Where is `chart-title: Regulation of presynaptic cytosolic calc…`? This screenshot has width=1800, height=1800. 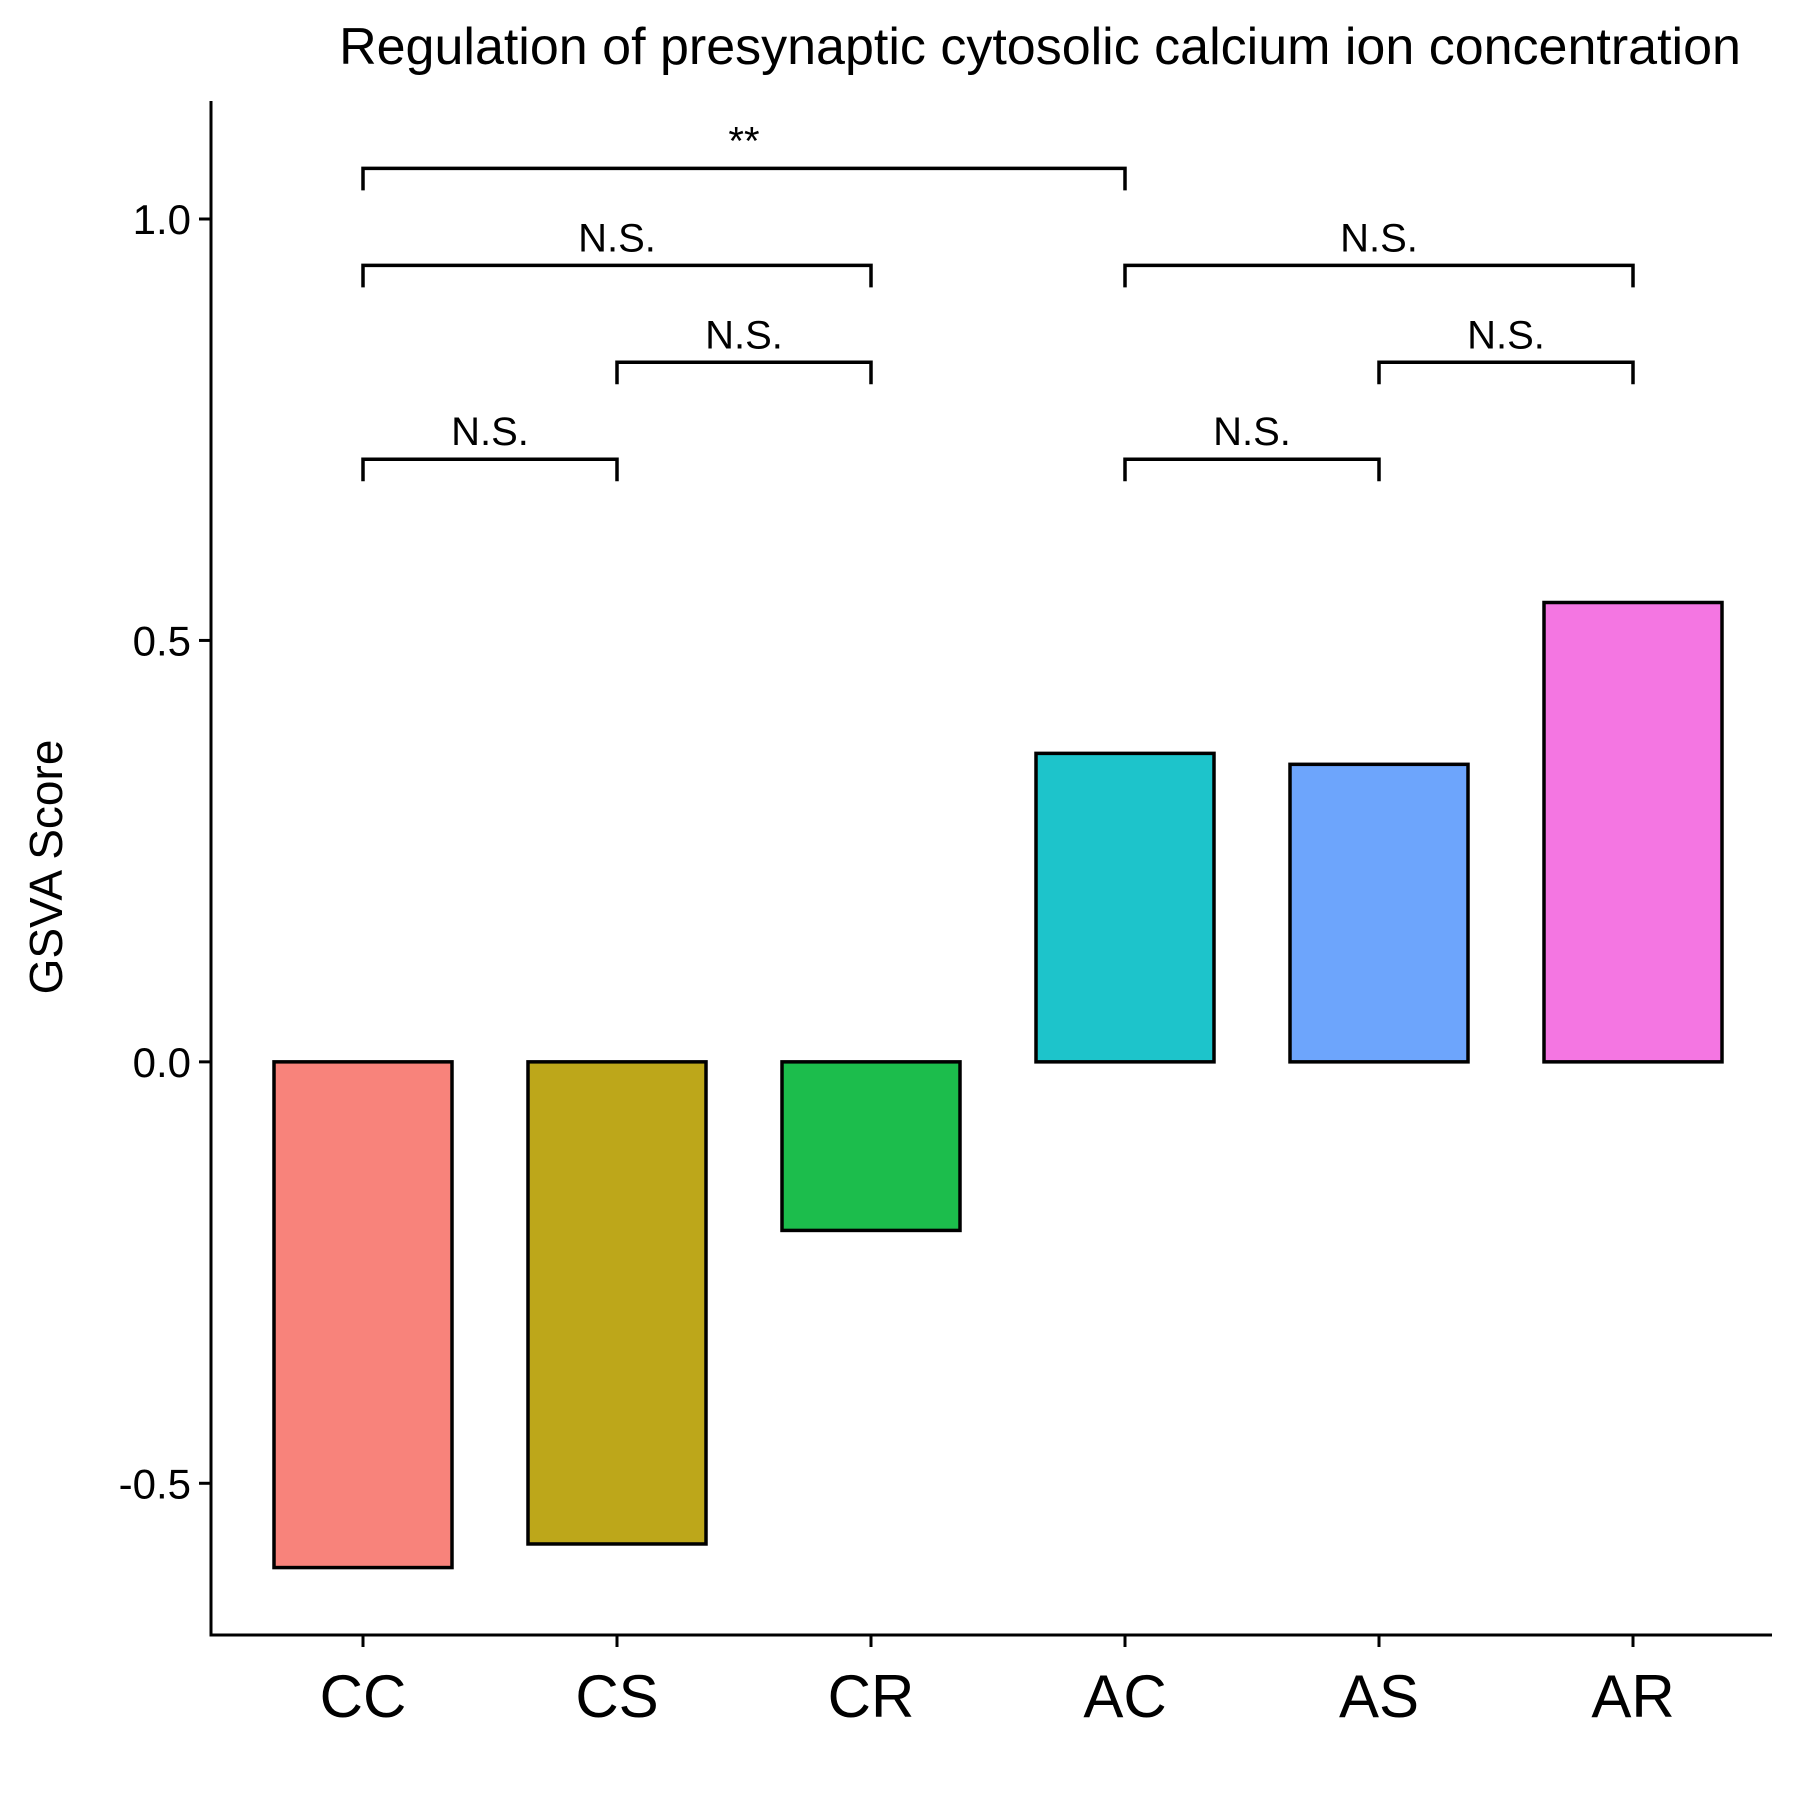 chart-title: Regulation of presynaptic cytosolic calc… is located at coordinates (1040, 47).